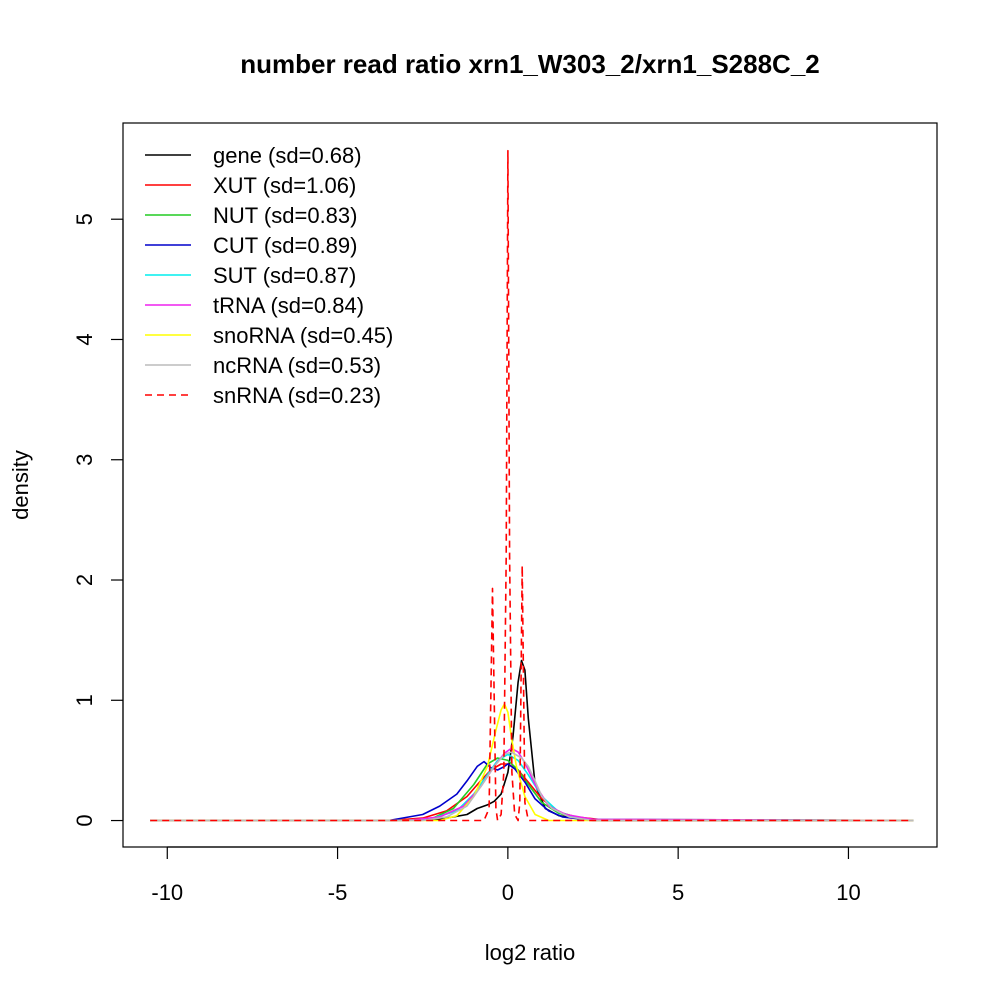  What do you see at coordinates (284, 185) in the screenshot?
I see `legend-label: XUT (sd=1.06)` at bounding box center [284, 185].